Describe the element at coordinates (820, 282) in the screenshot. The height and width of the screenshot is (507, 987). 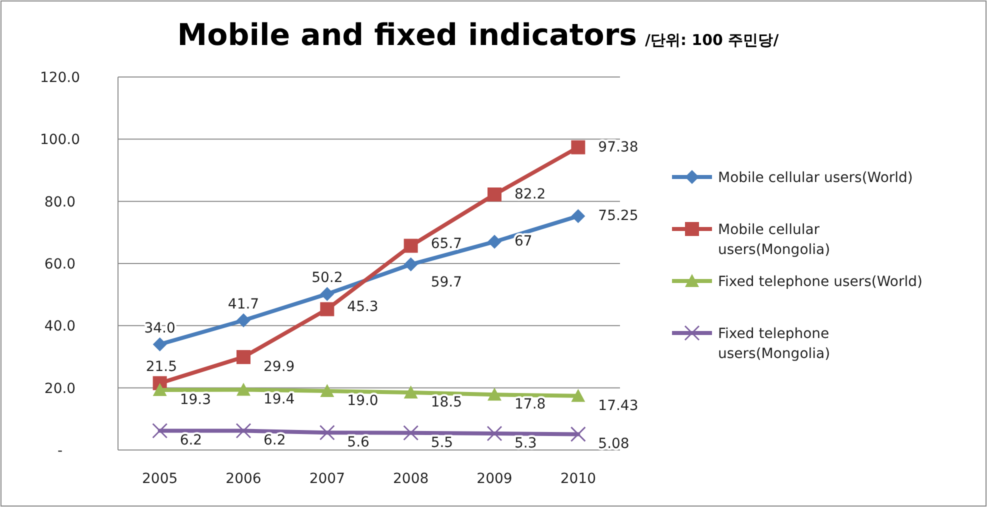
I see `legend-label: Fixed telephone users(World)` at that location.